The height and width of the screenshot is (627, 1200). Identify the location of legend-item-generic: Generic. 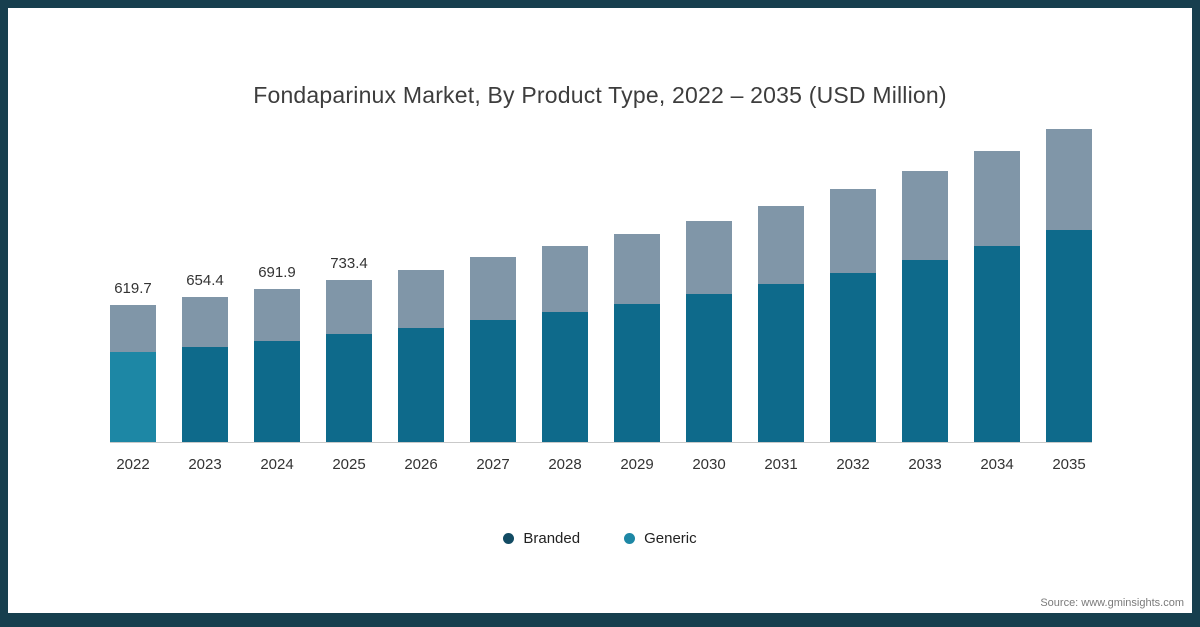
(660, 538).